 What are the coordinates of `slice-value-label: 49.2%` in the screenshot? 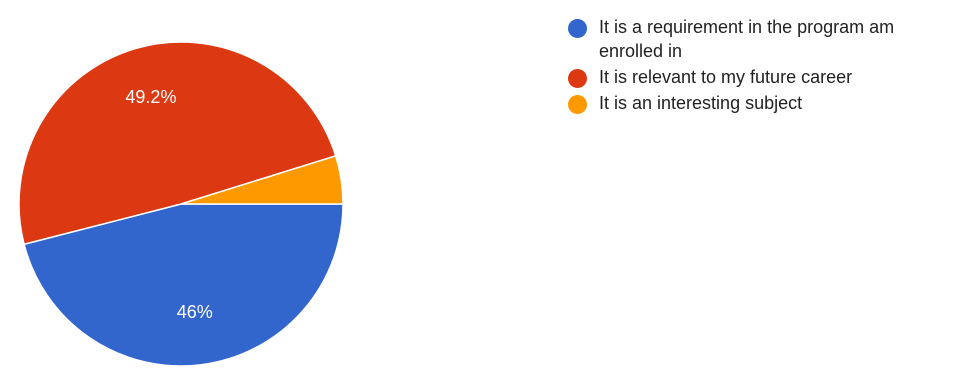 It's located at (150, 97).